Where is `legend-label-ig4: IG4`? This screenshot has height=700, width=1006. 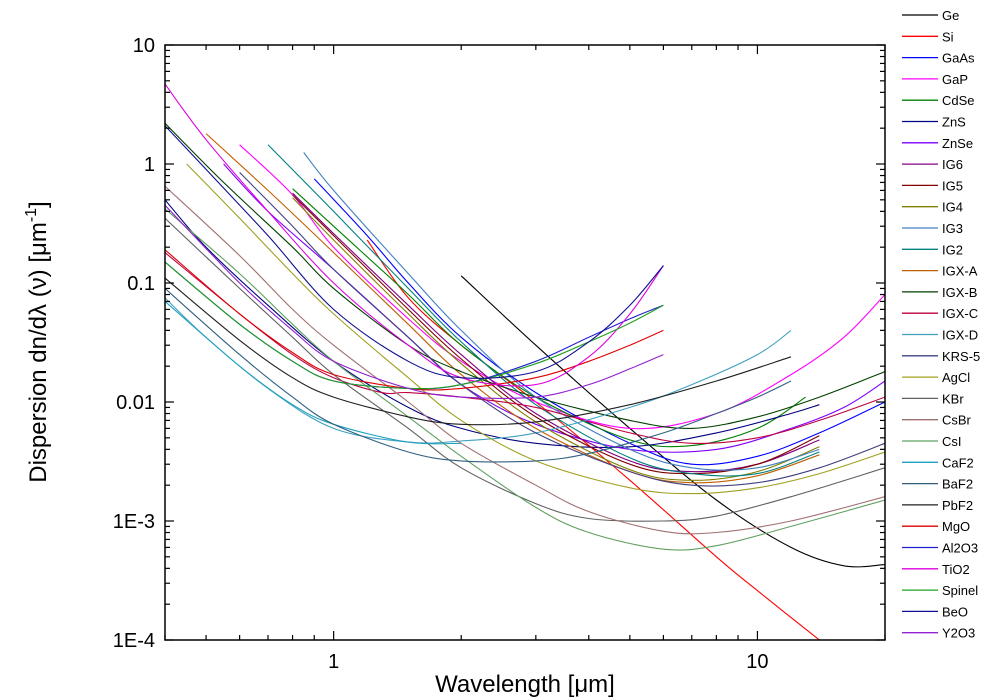 legend-label-ig4: IG4 is located at coordinates (952, 207).